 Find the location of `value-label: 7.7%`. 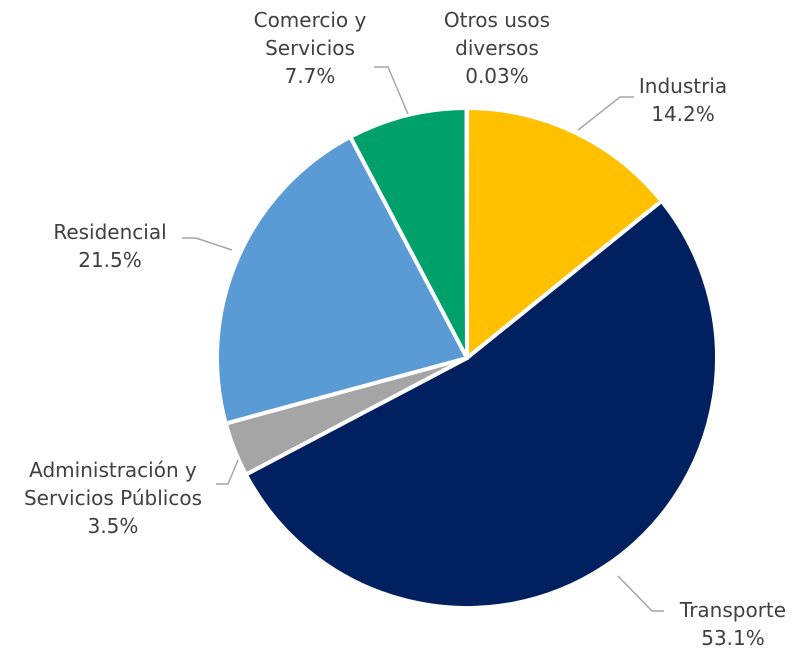

value-label: 7.7% is located at coordinates (310, 76).